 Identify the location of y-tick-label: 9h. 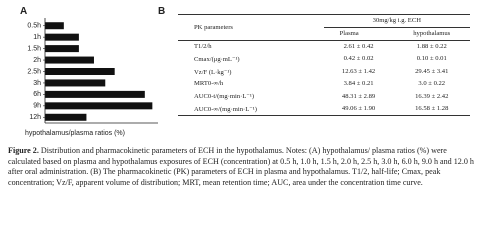
(37, 106).